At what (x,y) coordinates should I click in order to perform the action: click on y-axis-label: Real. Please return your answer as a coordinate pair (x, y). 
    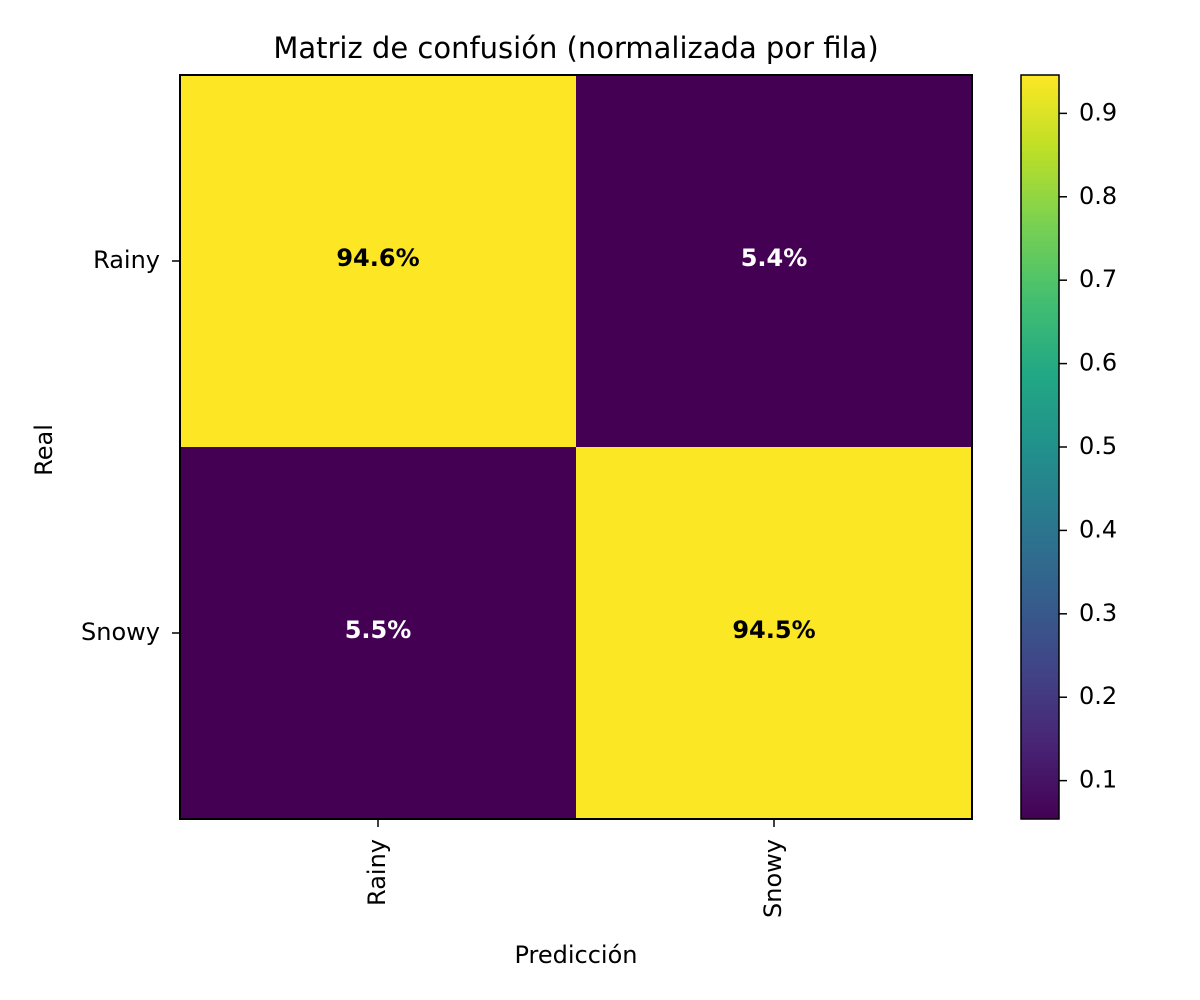
    Looking at the image, I should click on (44, 450).